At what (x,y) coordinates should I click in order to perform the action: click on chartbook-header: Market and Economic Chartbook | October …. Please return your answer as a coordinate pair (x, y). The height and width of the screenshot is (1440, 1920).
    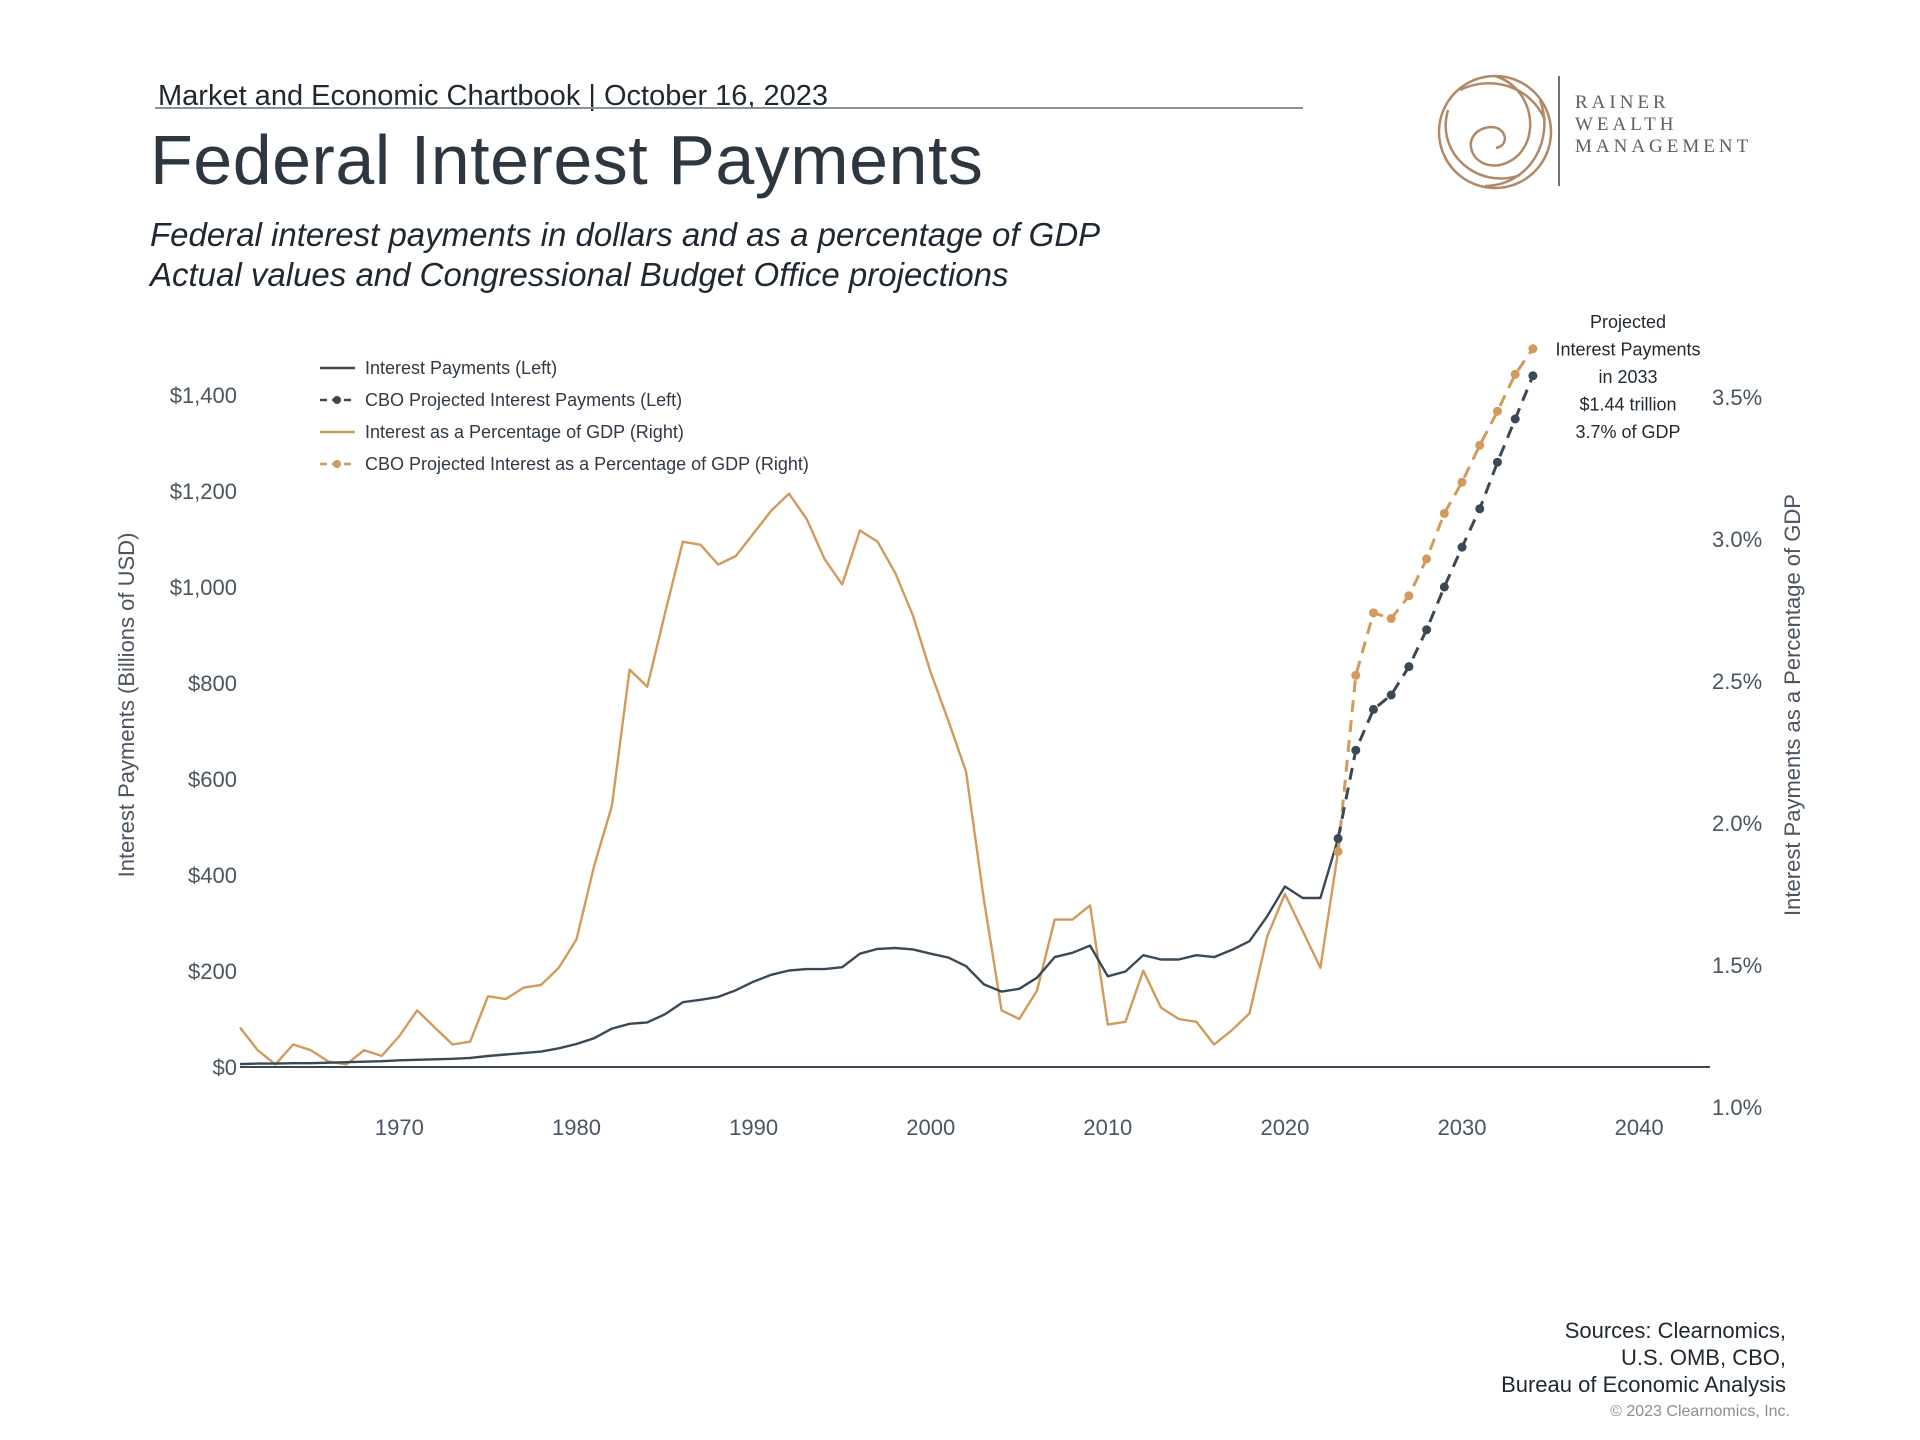
    Looking at the image, I should click on (493, 96).